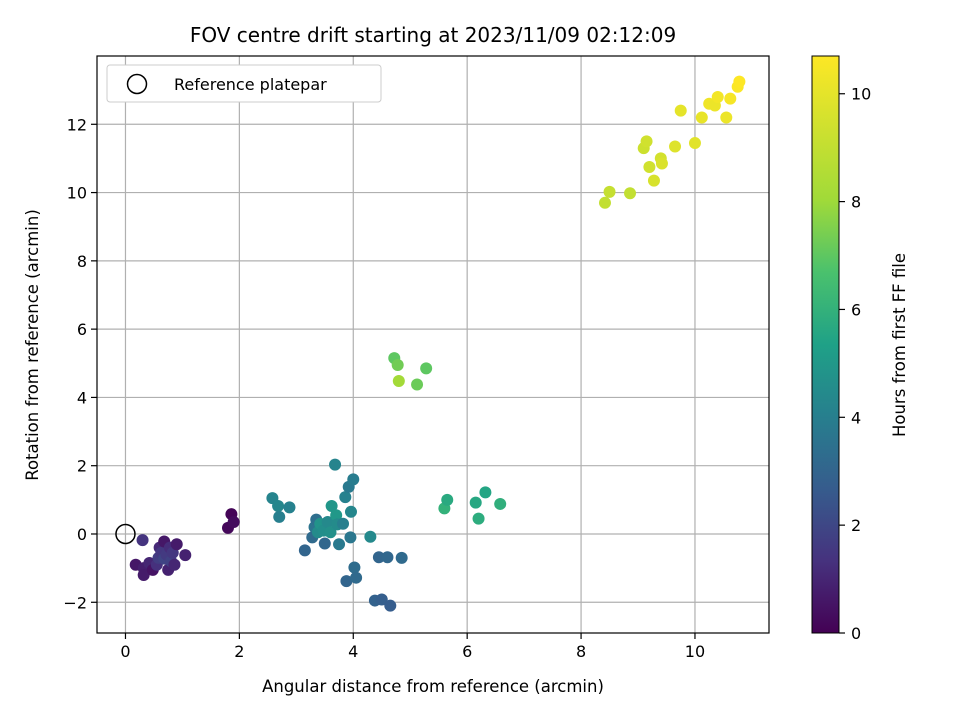 The height and width of the screenshot is (720, 960). Describe the element at coordinates (825, 344) in the screenshot. I see `colorbar-gradient` at that location.